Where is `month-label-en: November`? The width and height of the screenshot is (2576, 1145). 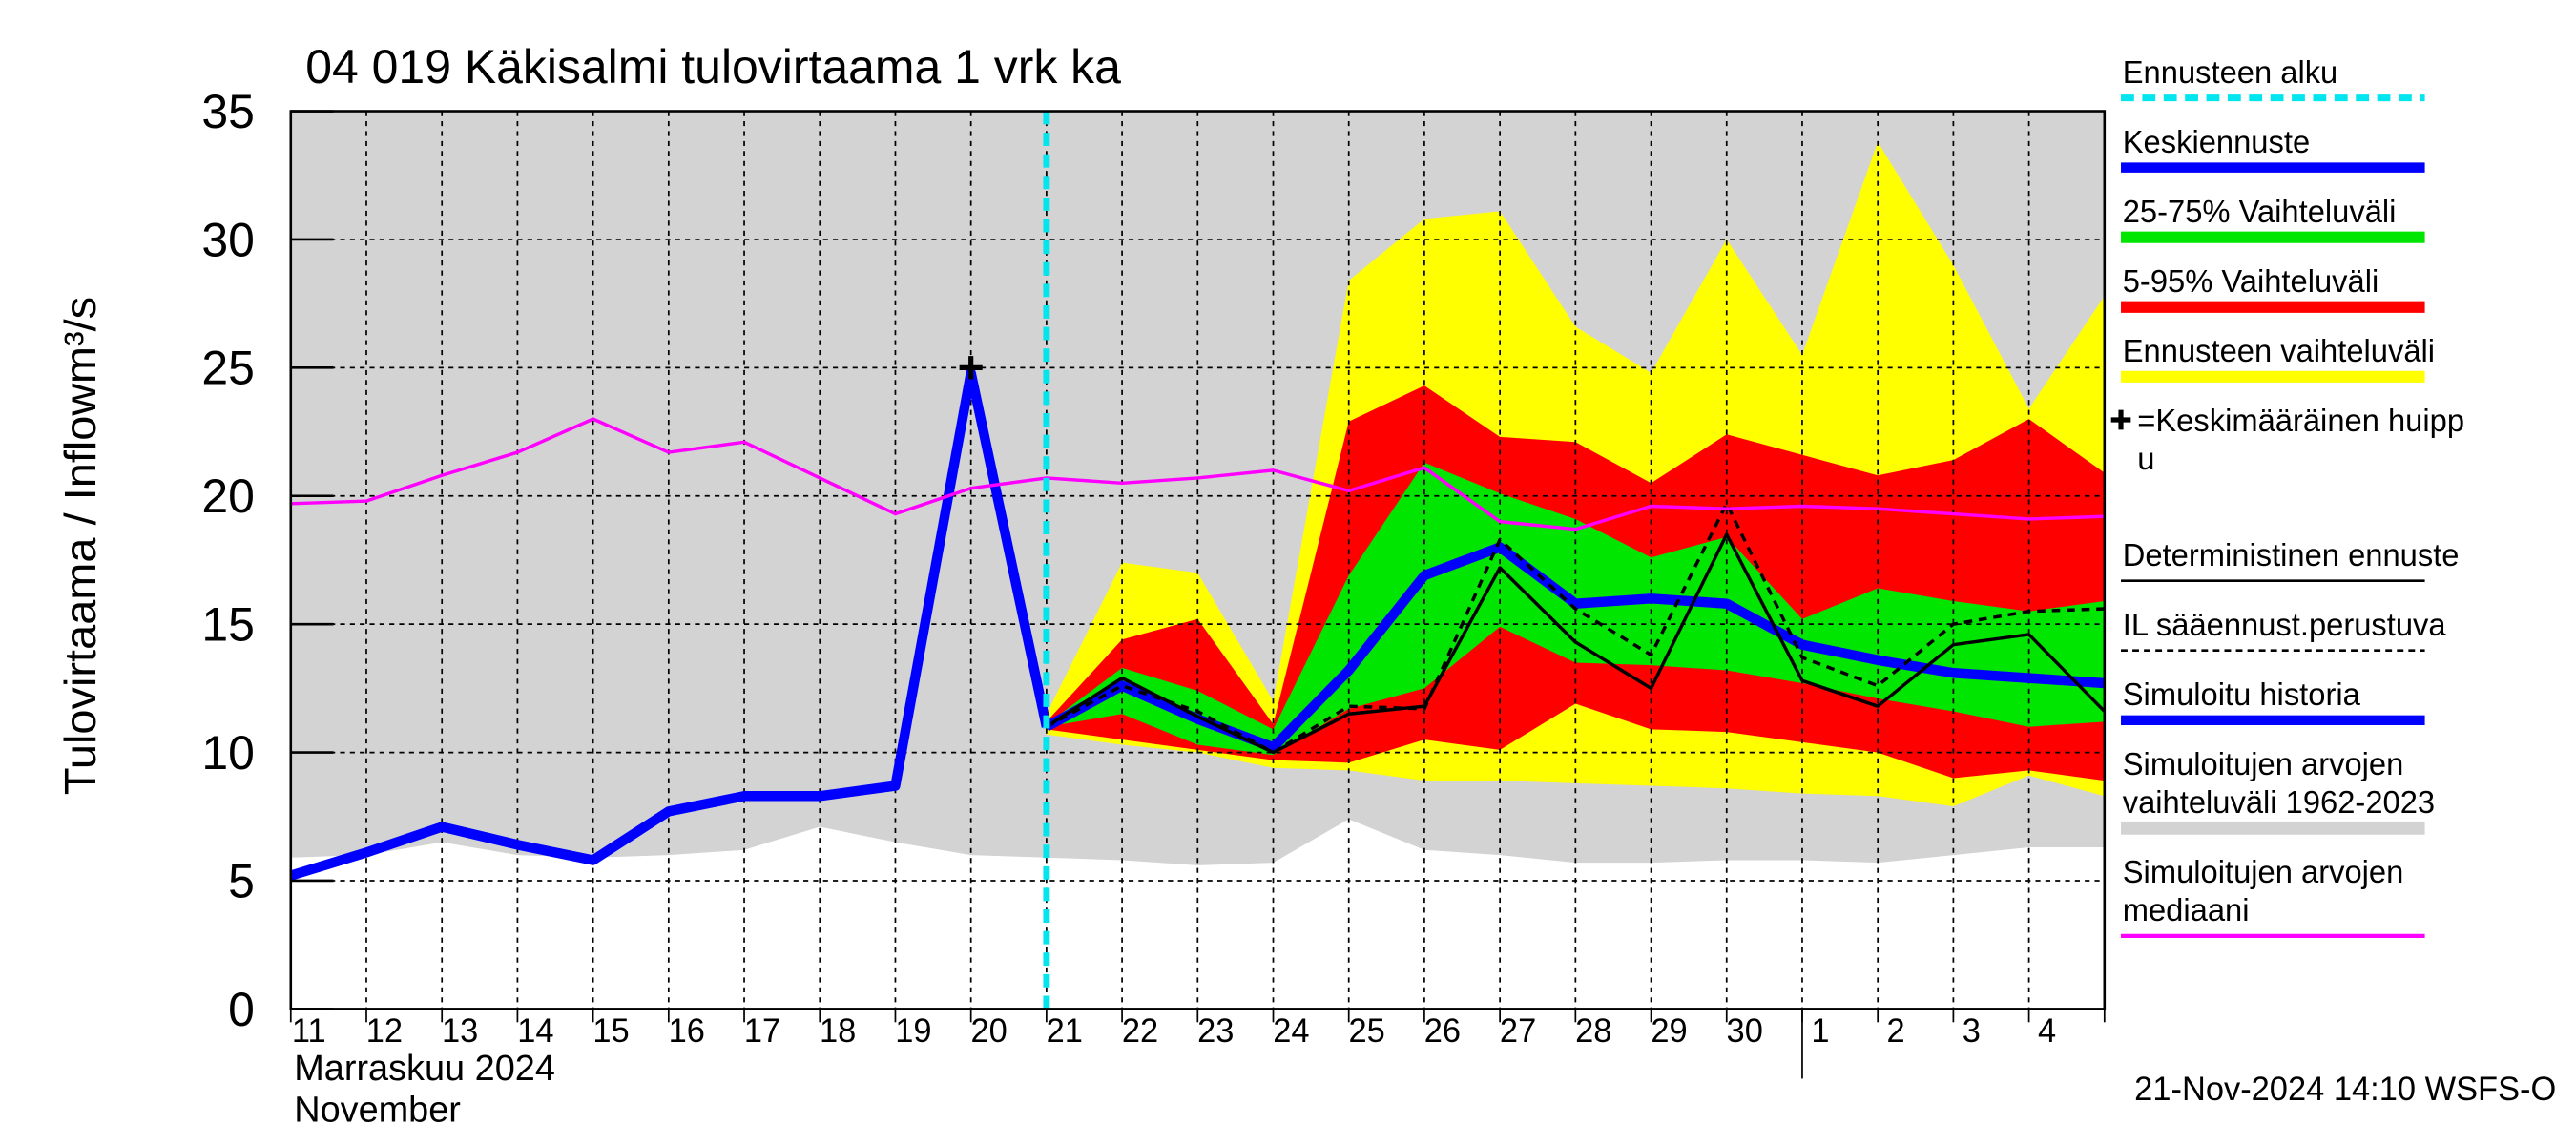 month-label-en: November is located at coordinates (377, 1110).